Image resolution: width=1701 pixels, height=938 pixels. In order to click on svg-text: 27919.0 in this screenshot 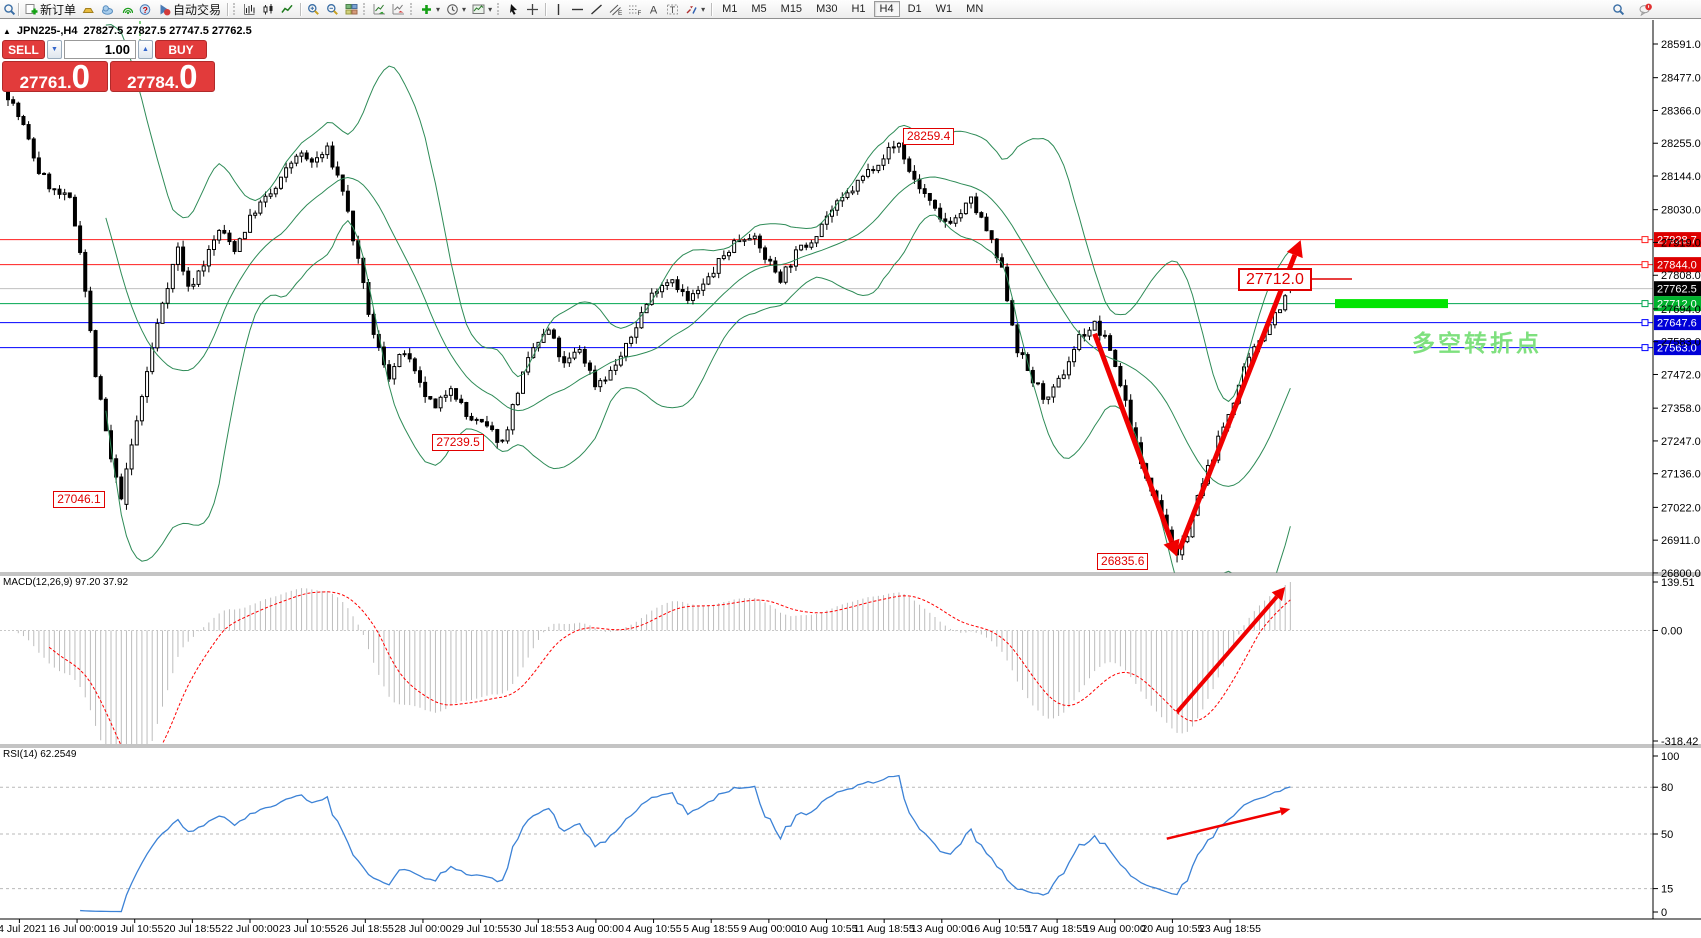, I will do `click(1681, 243)`.